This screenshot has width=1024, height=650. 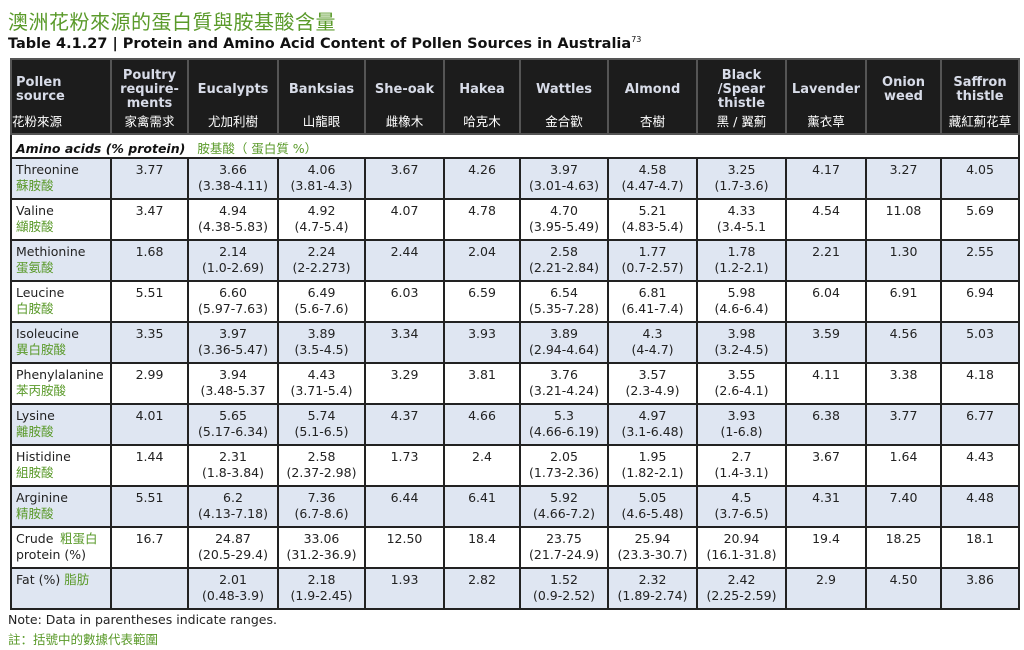 I want to click on cell-value: 1.68, so click(x=149, y=251).